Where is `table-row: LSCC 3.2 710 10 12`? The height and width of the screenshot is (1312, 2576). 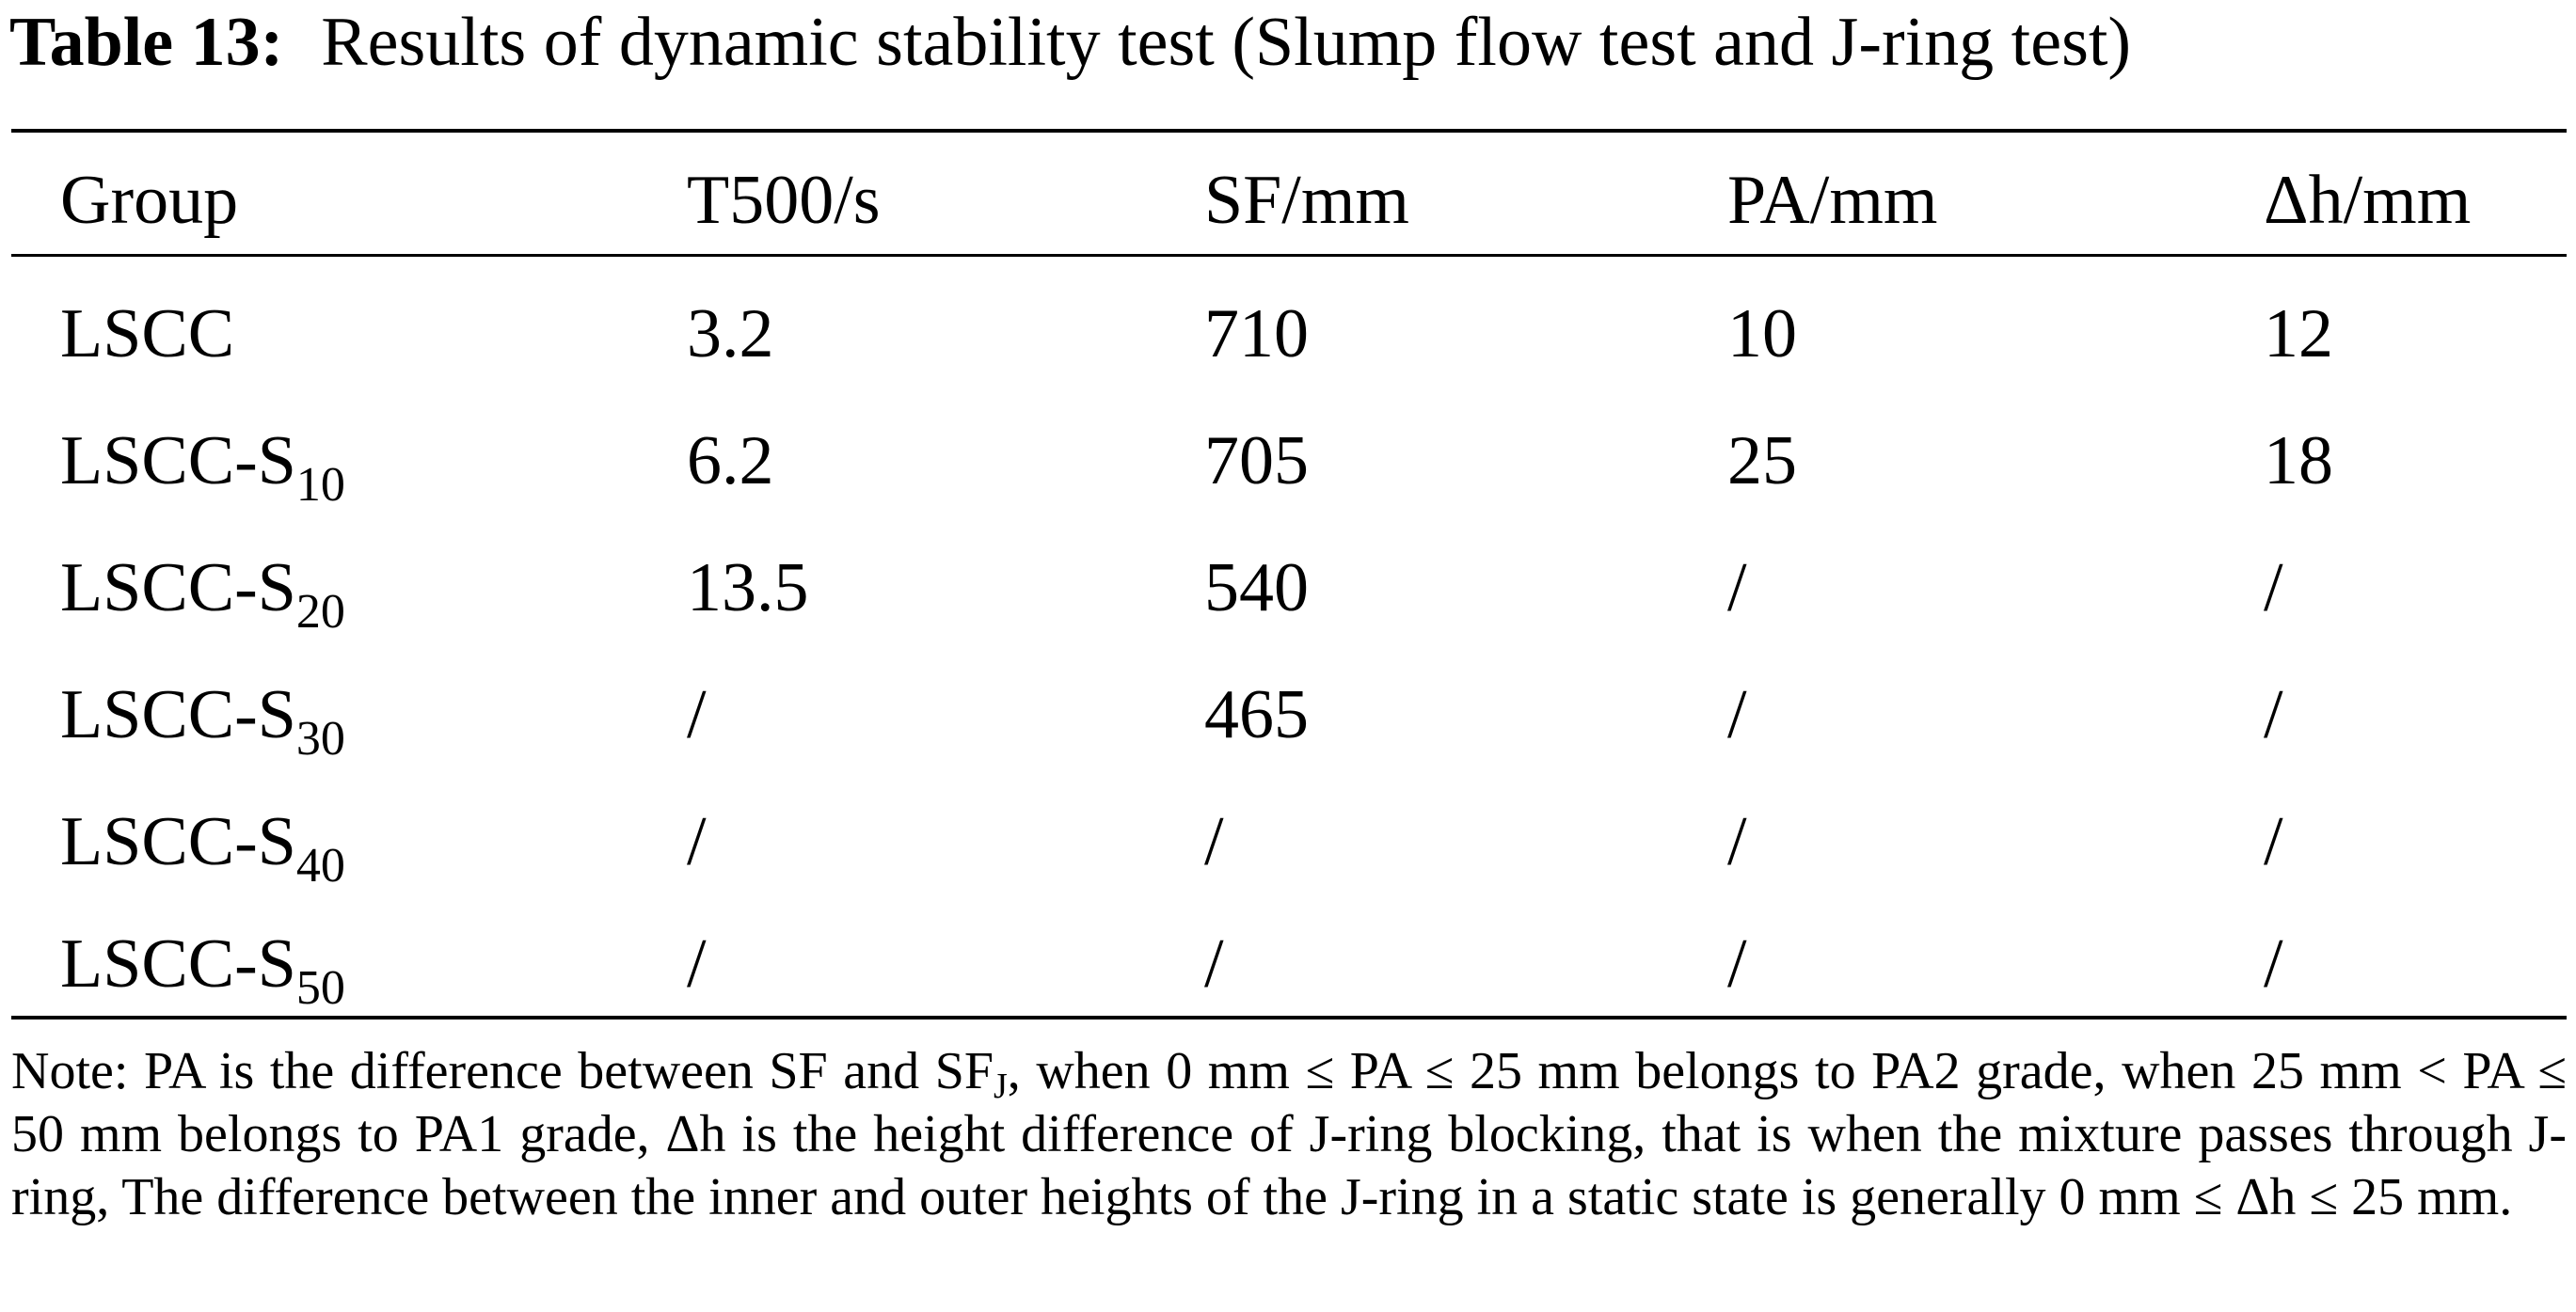 table-row: LSCC 3.2 710 10 12 is located at coordinates (1288, 355).